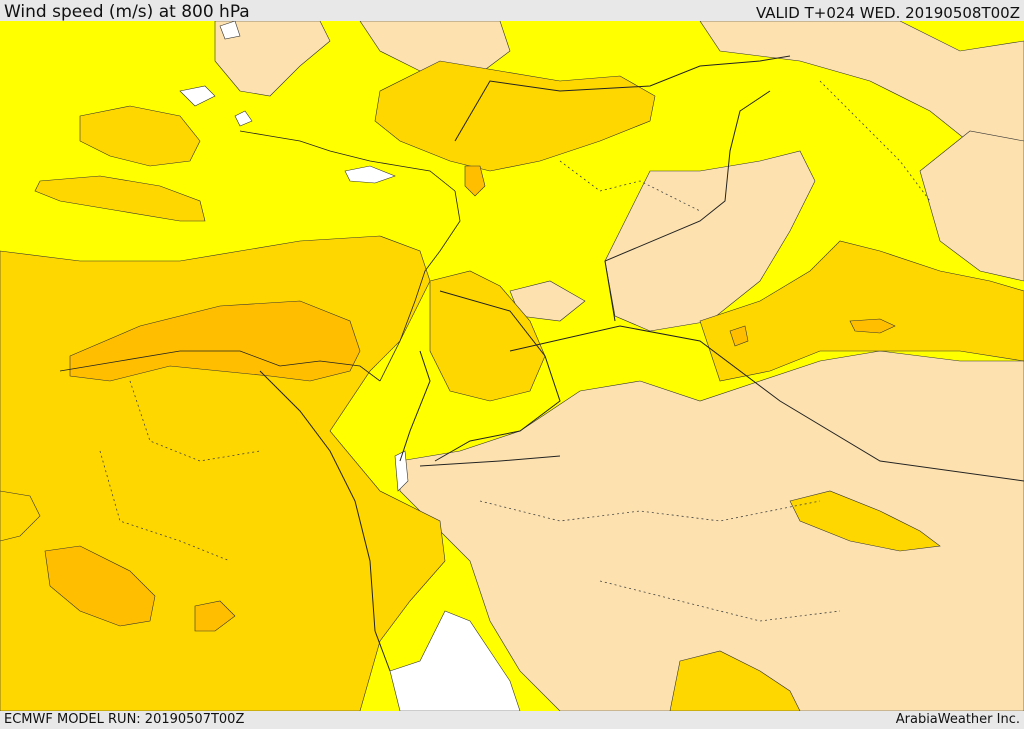  I want to click on gulf-of-aqaba, so click(401, 471).